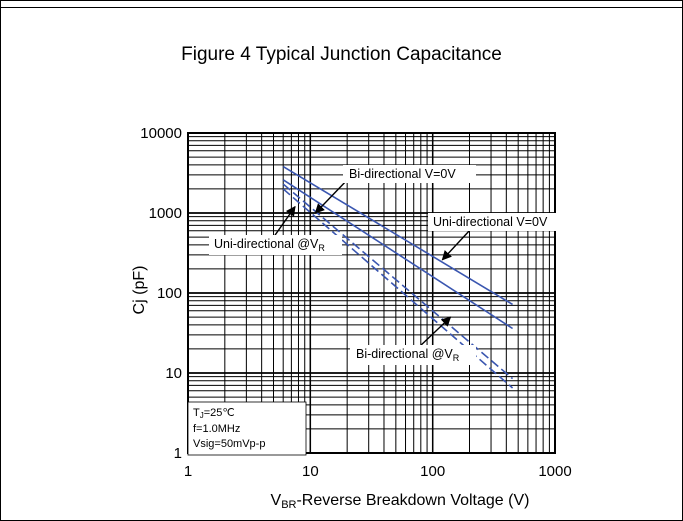 The width and height of the screenshot is (683, 521). I want to click on x-axis-label-rest: -Reverse Breakdown Voltage (V), so click(412, 500).